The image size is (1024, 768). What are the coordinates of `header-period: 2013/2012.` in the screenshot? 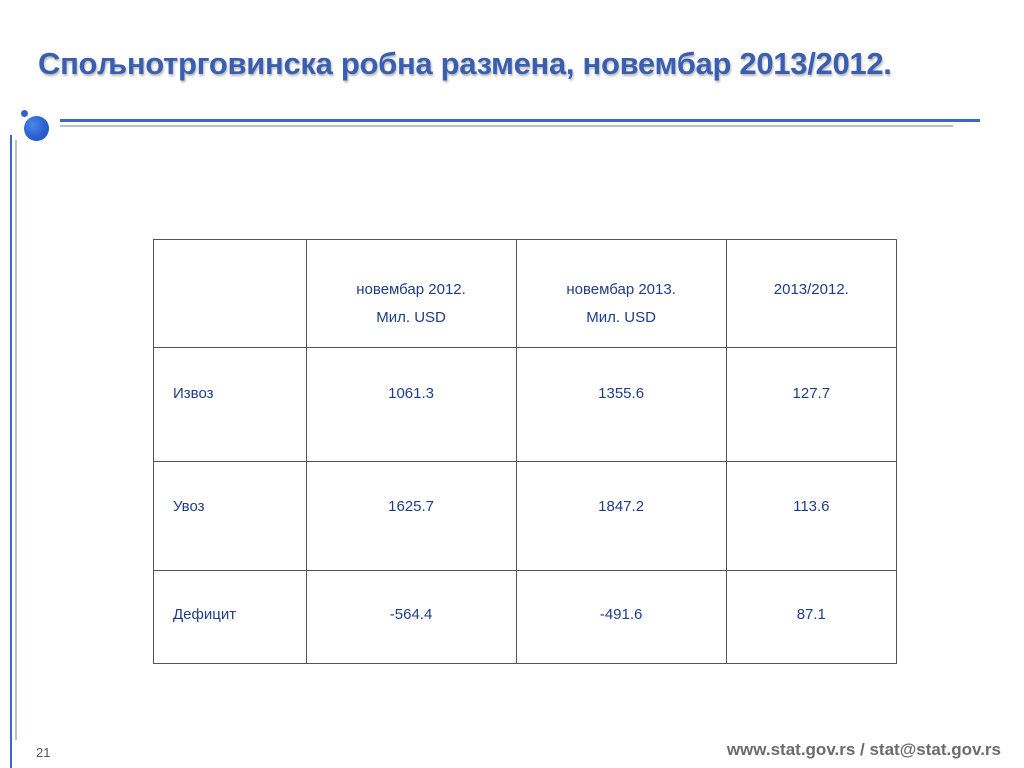 It's located at (811, 289).